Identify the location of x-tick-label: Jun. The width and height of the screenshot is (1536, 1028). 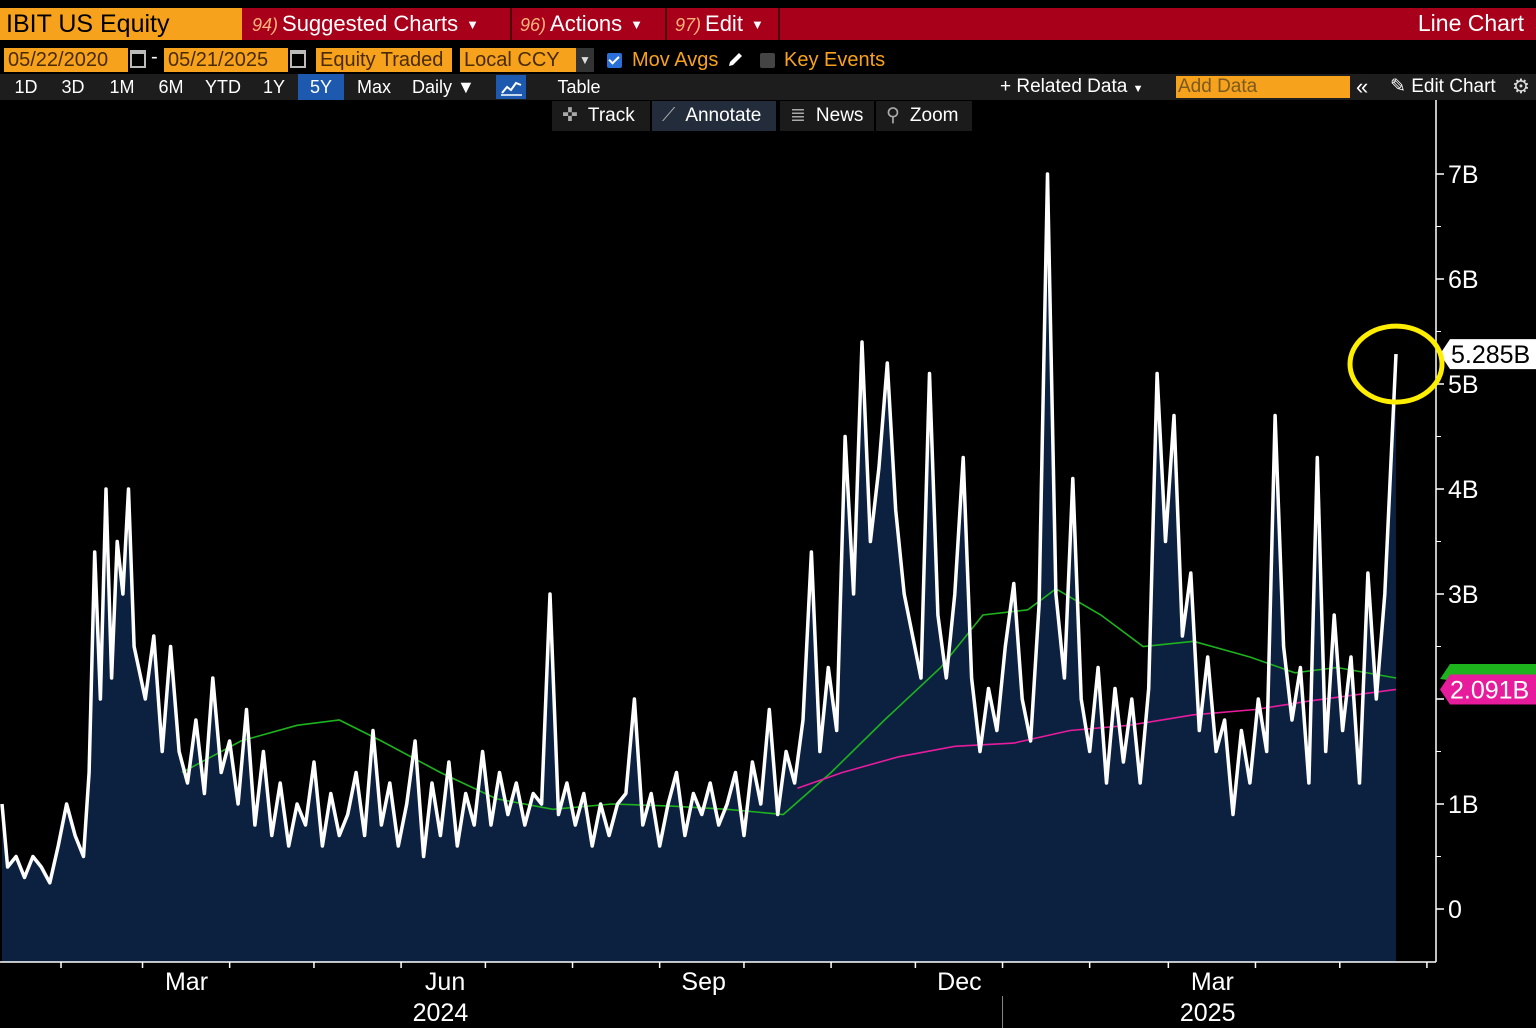
(445, 982).